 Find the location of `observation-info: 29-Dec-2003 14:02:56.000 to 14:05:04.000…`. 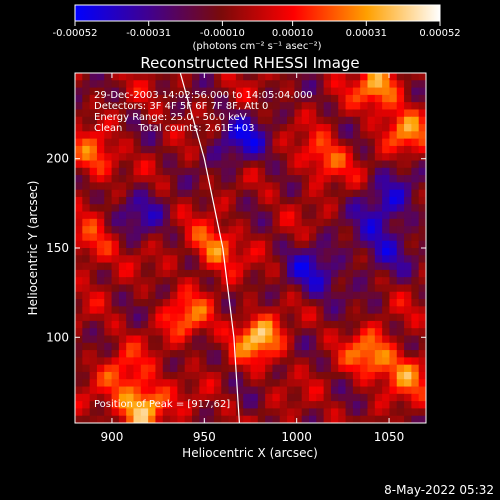

observation-info: 29-Dec-2003 14:02:56.000 to 14:05:04.000… is located at coordinates (203, 112).